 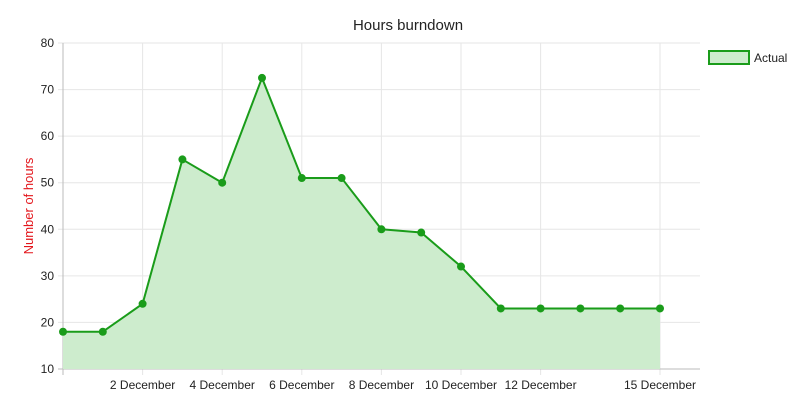 What do you see at coordinates (48, 276) in the screenshot?
I see `y-tick-label: 30` at bounding box center [48, 276].